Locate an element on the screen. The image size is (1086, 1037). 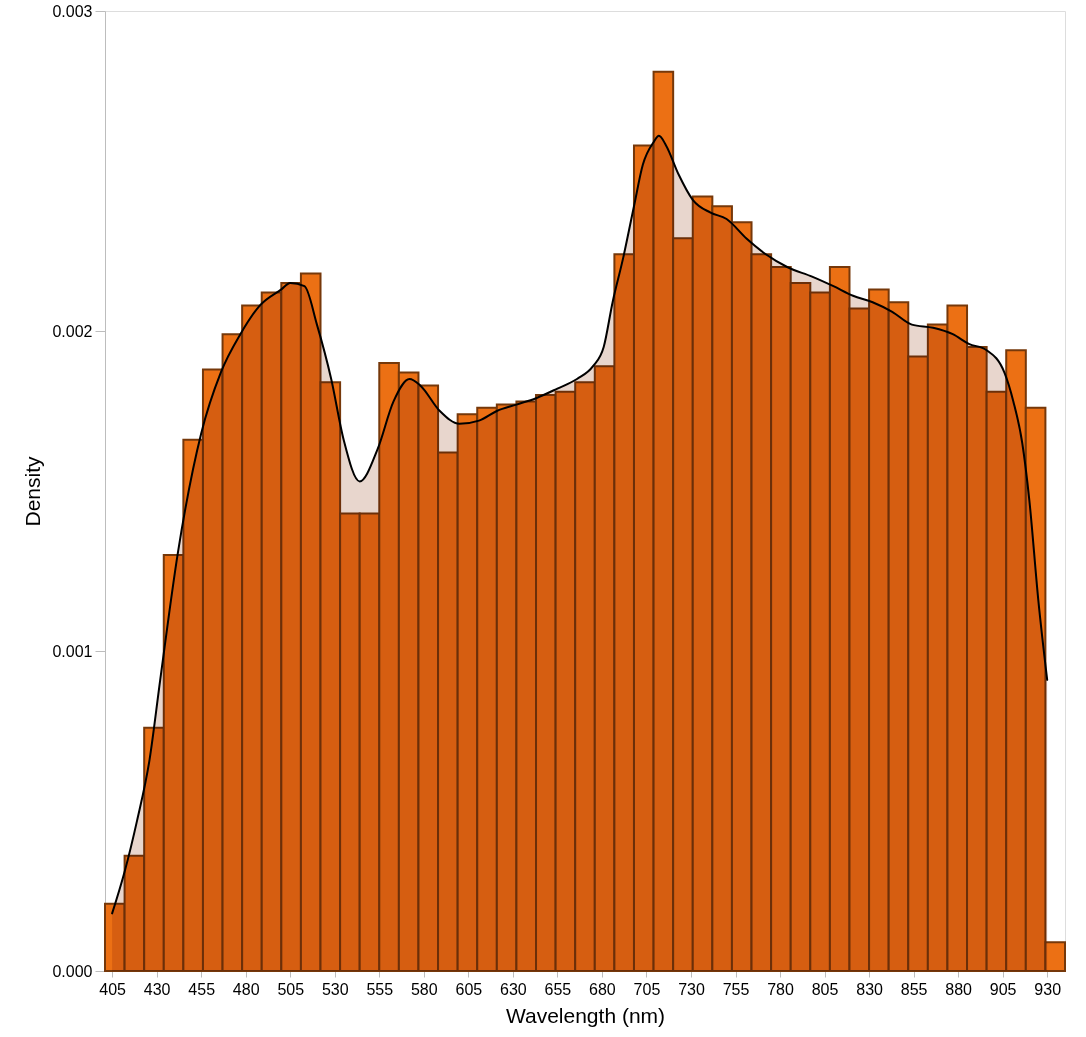
x-tick-label: 930 is located at coordinates (1048, 989).